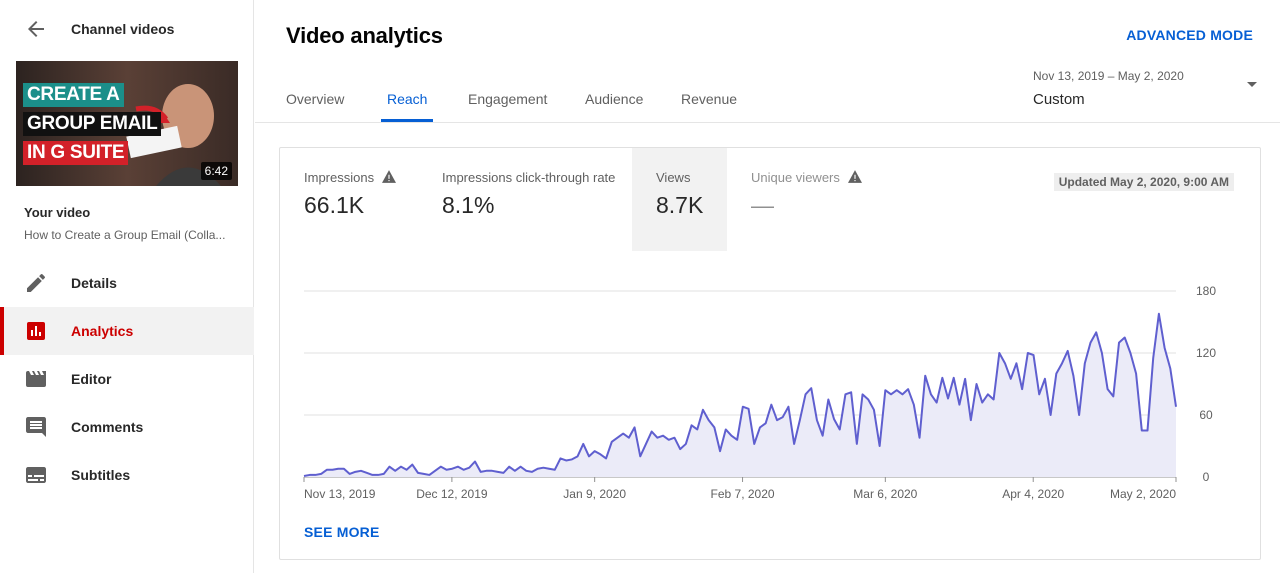  I want to click on page-title: Video analytics, so click(364, 35).